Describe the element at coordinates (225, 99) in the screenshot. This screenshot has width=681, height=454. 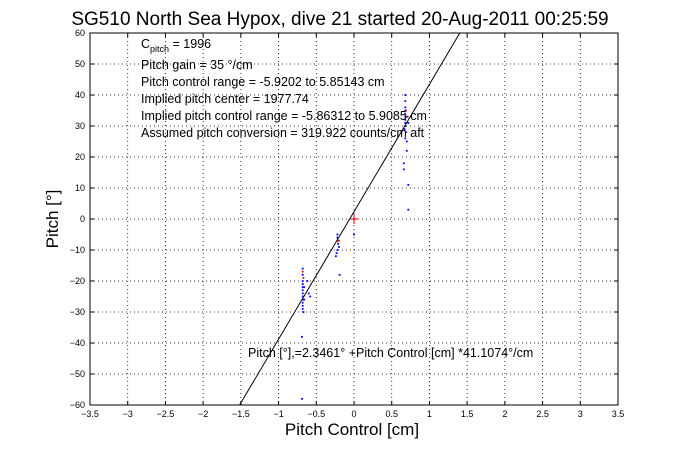
I see `annotation-implied-center: Implied pitch center = 1977.74` at that location.